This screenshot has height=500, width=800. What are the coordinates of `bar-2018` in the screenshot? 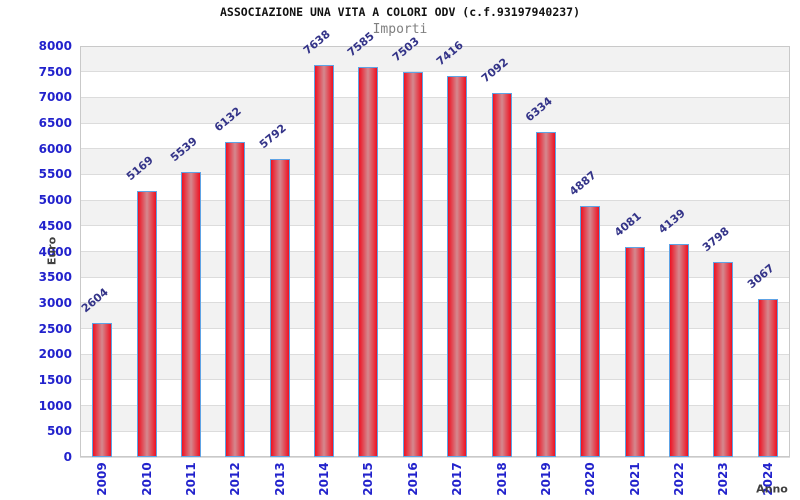 It's located at (501, 274).